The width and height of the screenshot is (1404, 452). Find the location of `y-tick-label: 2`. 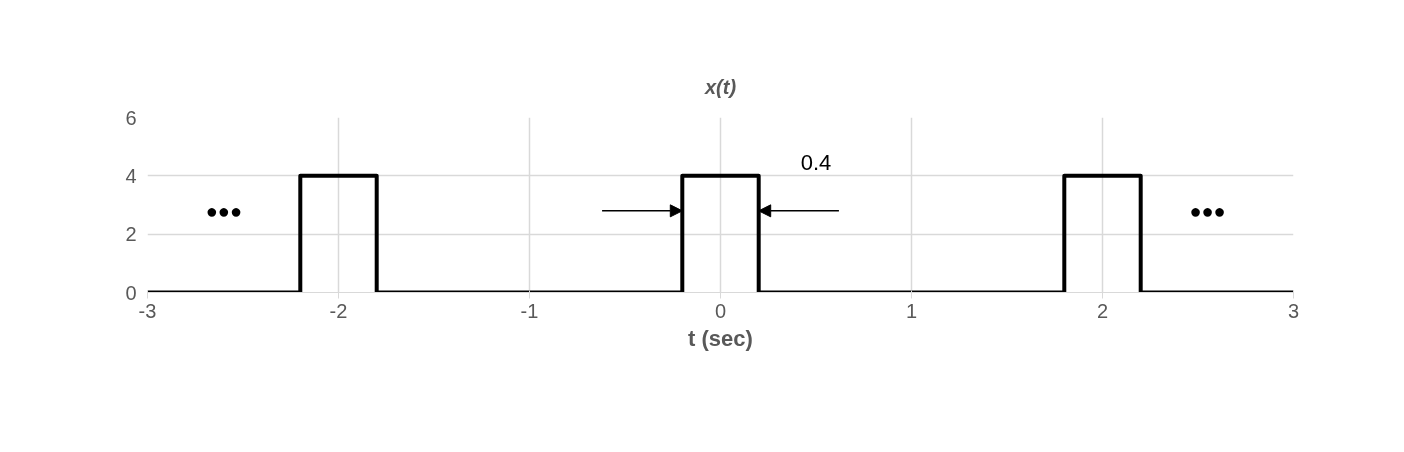

y-tick-label: 2 is located at coordinates (131, 234).